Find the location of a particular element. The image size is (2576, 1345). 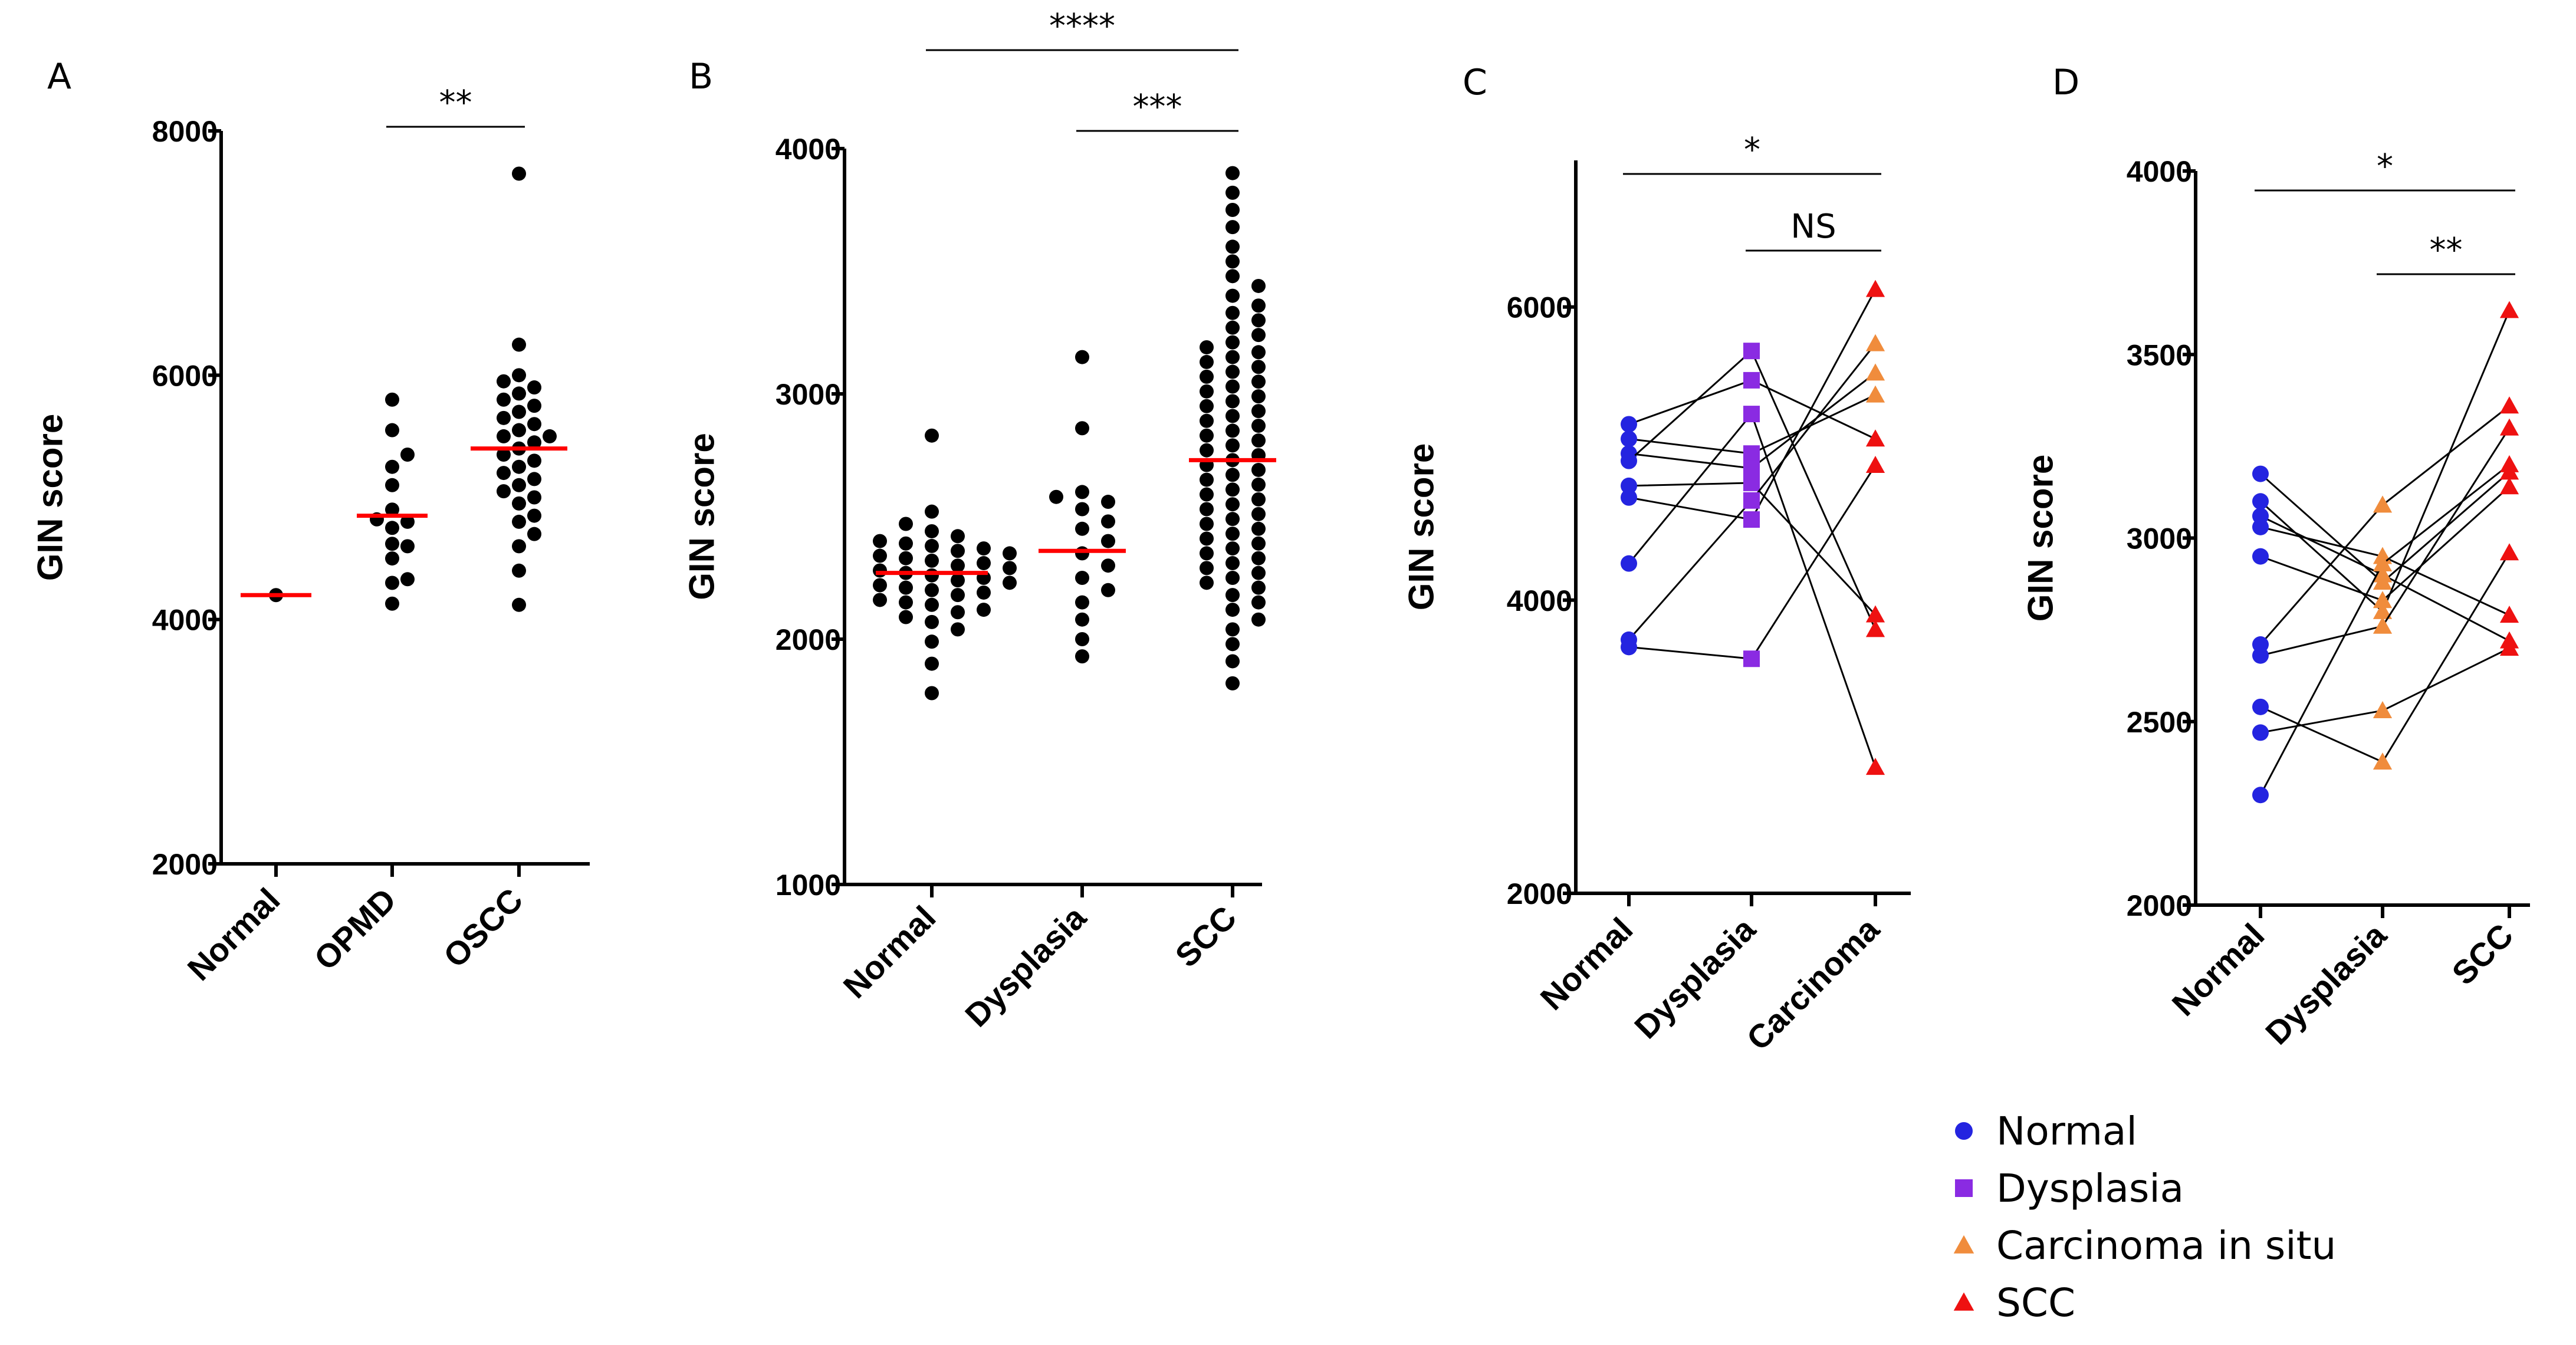

x-tick-label: OSCC is located at coordinates (483, 928).